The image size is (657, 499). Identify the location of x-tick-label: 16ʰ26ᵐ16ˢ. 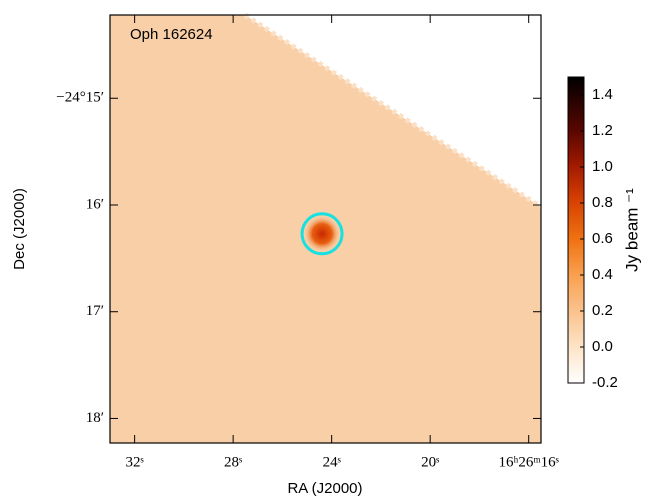
(529, 462).